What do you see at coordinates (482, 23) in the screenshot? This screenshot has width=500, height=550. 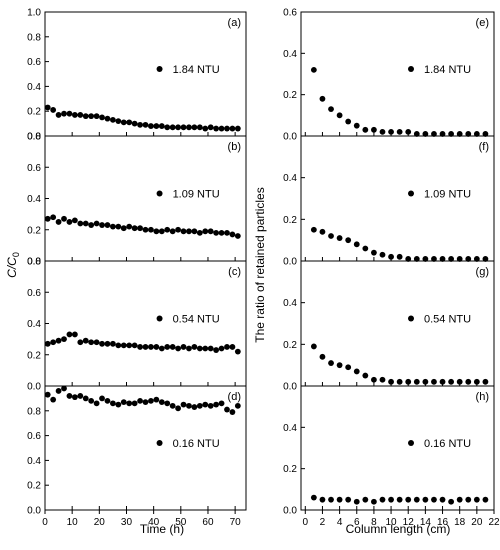 I see `panel-e-tag: (e)` at bounding box center [482, 23].